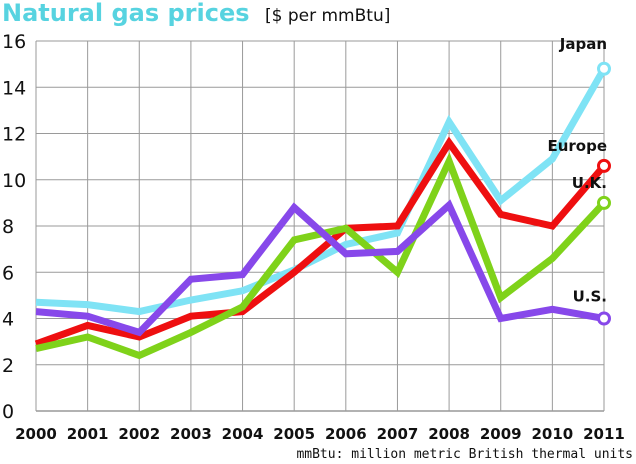 Image resolution: width=636 pixels, height=464 pixels. I want to click on x-tick-label-11: 2011, so click(604, 434).